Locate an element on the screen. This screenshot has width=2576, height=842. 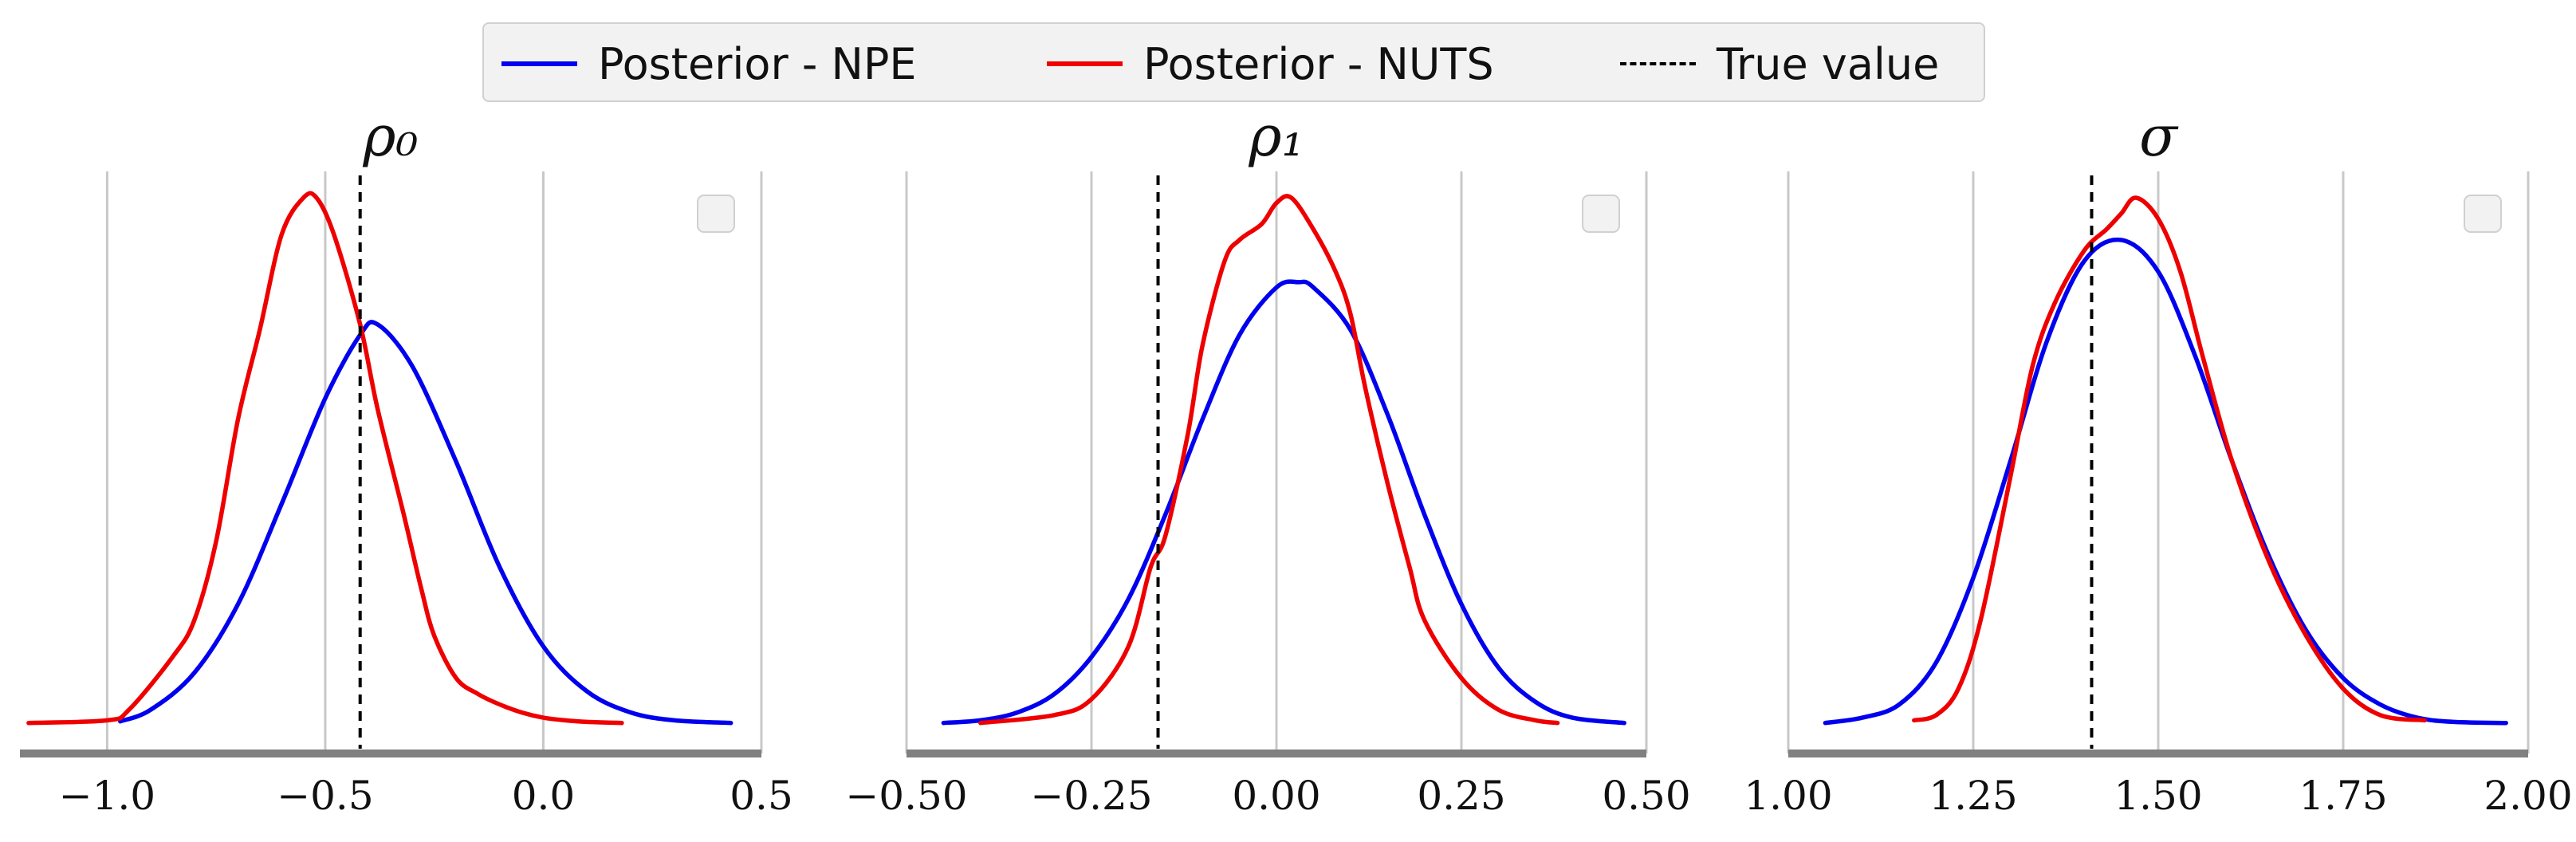
rho1-empty-legend is located at coordinates (1601, 214).